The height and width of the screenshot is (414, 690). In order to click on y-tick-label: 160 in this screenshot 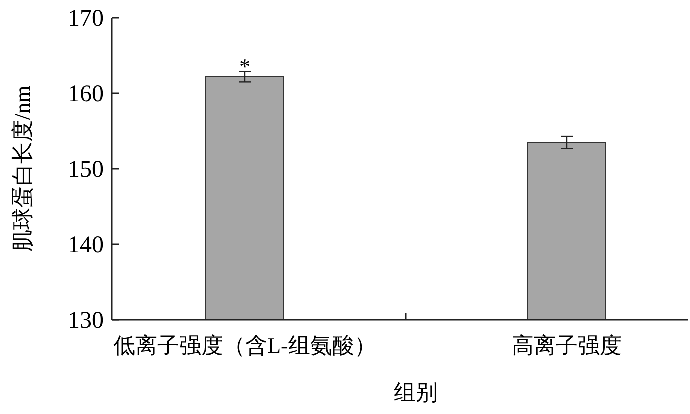, I will do `click(86, 95)`.